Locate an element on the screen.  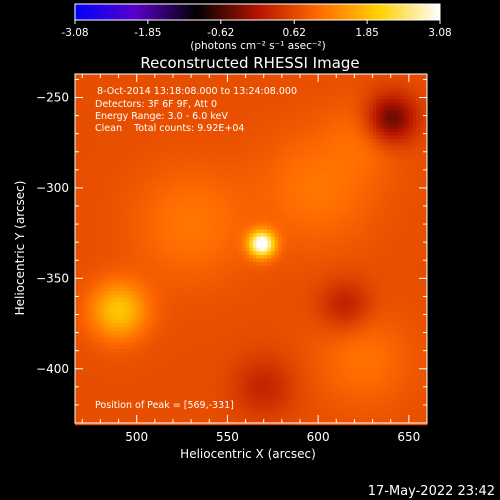
colorbar-unit-label: (photons cm⁻² s⁻¹ asec⁻²) is located at coordinates (257, 46).